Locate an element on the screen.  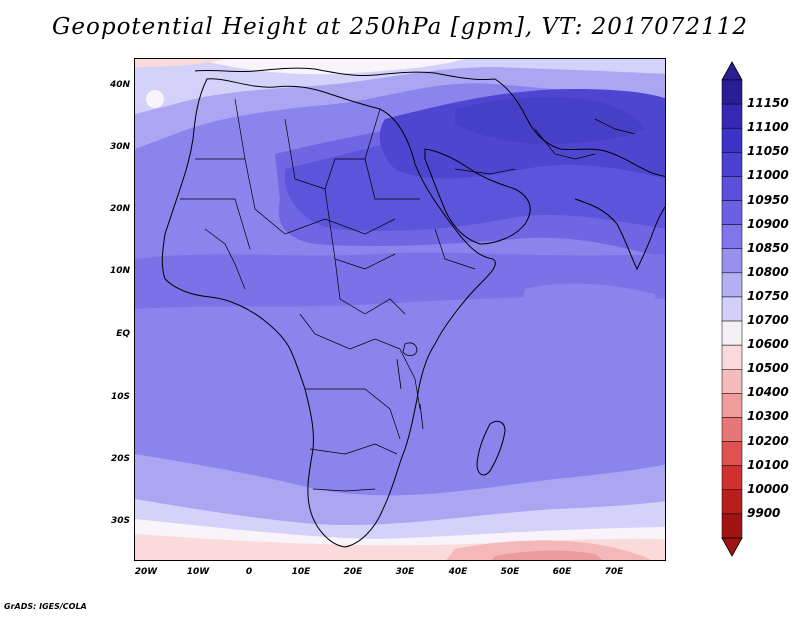
colorbar-label: 10700 is located at coordinates (768, 320).